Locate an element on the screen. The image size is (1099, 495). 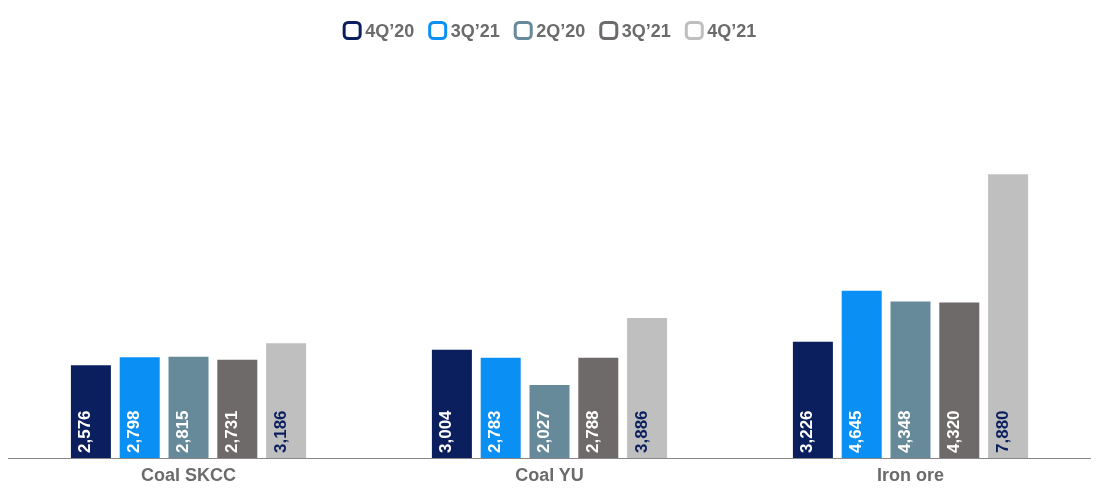
data-label: 2,798 is located at coordinates (134, 431).